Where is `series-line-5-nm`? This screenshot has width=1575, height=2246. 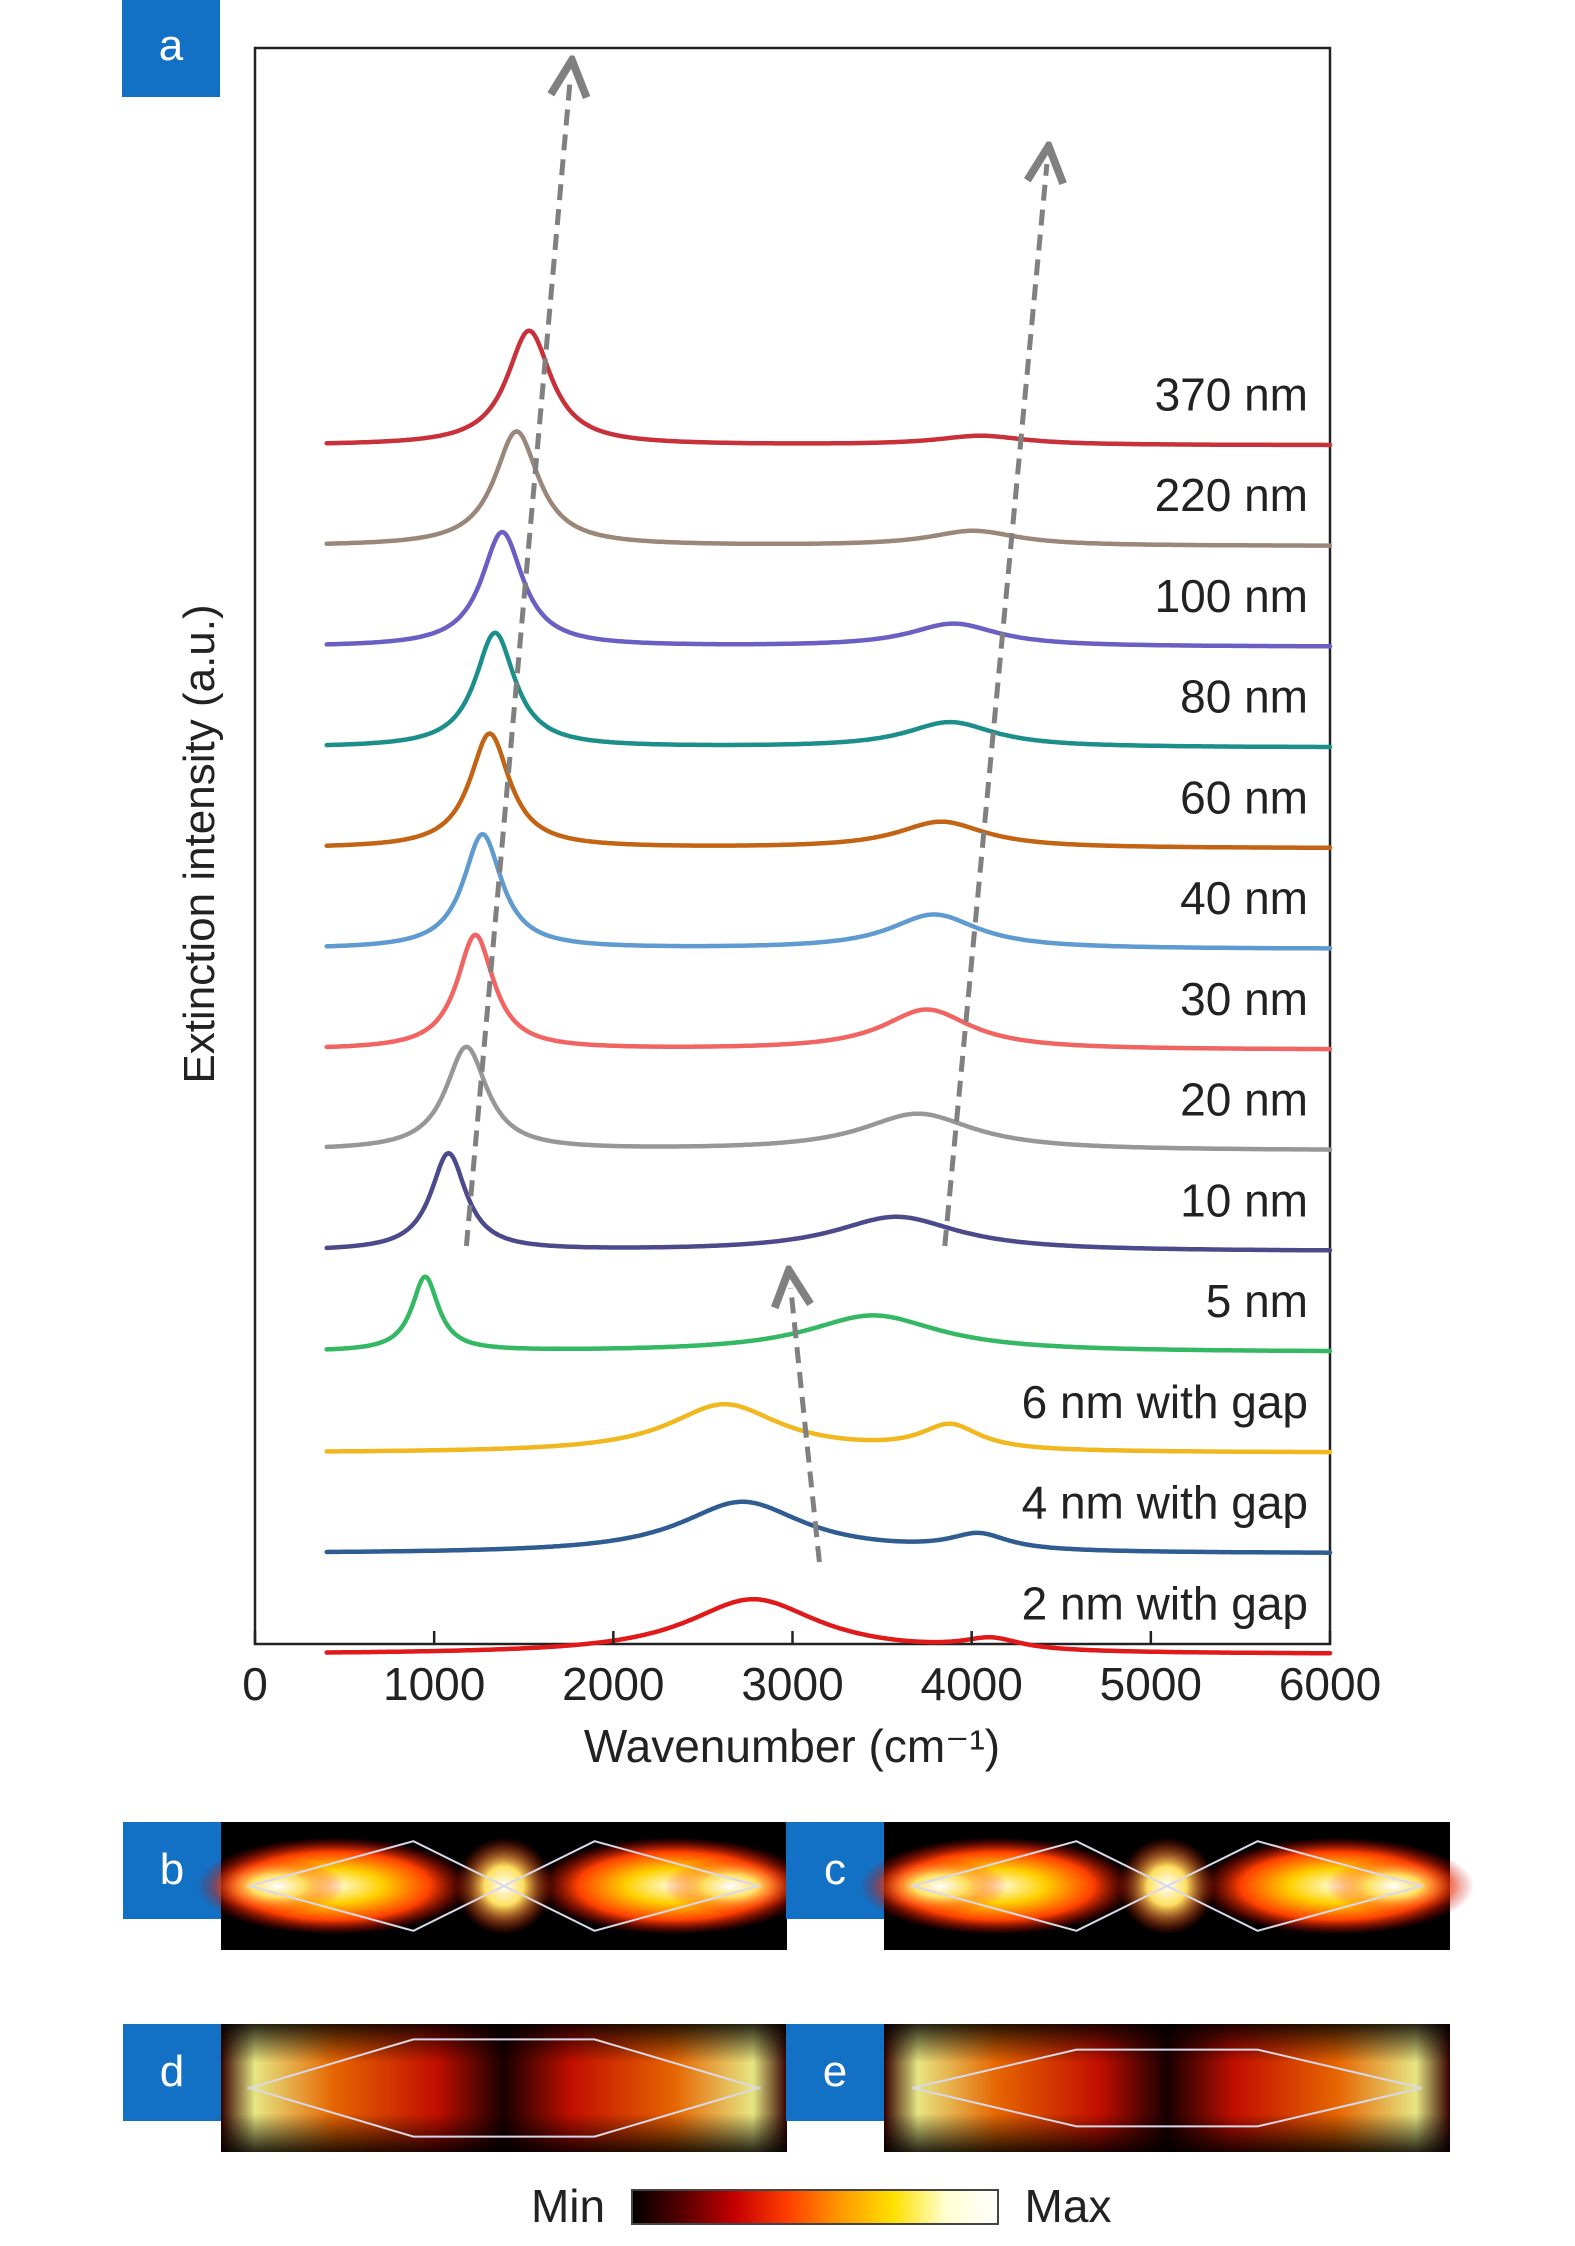
series-line-5-nm is located at coordinates (828, 1314).